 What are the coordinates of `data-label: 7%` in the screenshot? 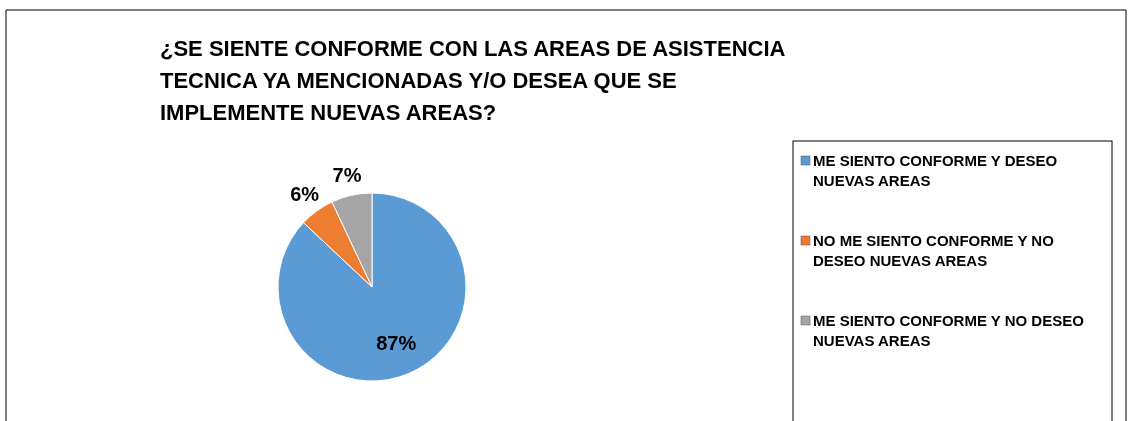 It's located at (347, 175).